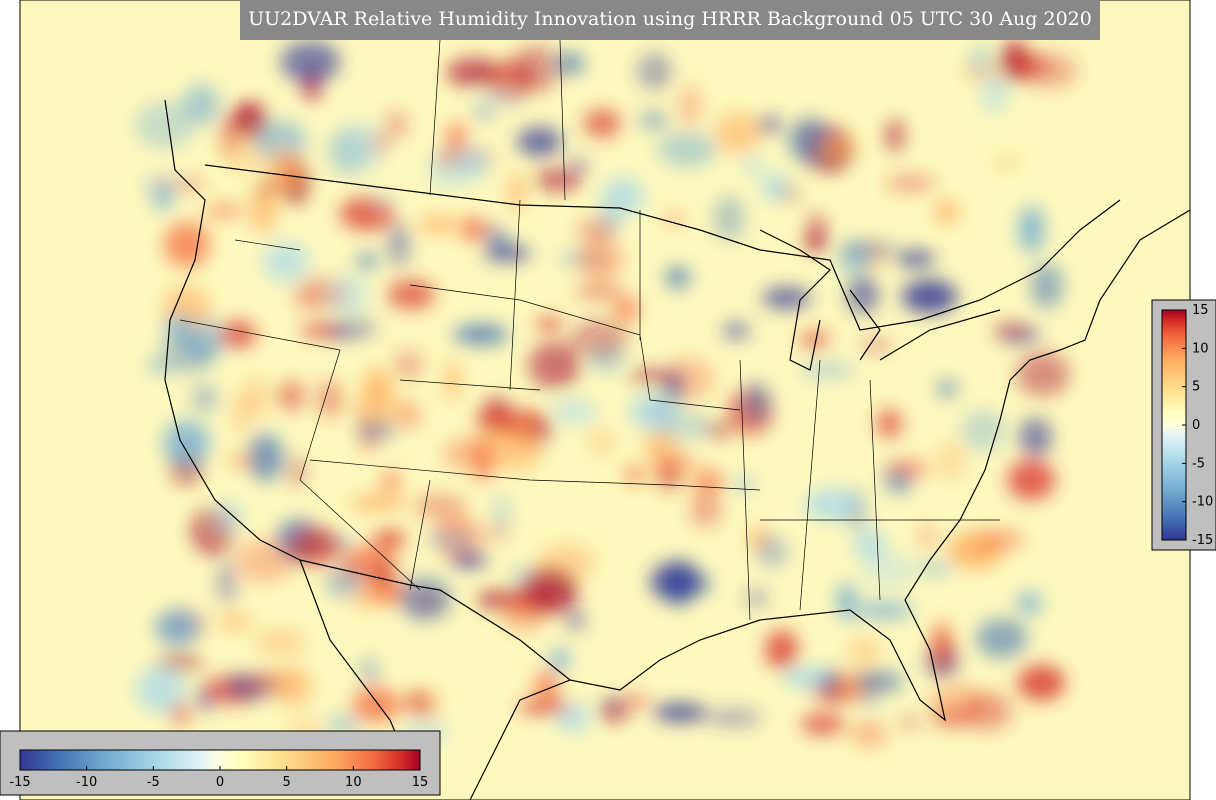 This screenshot has width=1216, height=800. I want to click on colorbar-tick-label: -5, so click(153, 782).